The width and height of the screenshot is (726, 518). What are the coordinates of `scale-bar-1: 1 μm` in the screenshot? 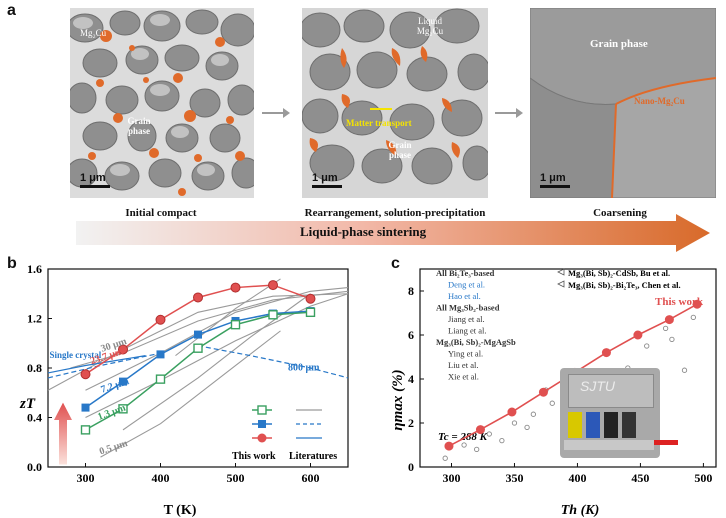 It's located at (95, 180).